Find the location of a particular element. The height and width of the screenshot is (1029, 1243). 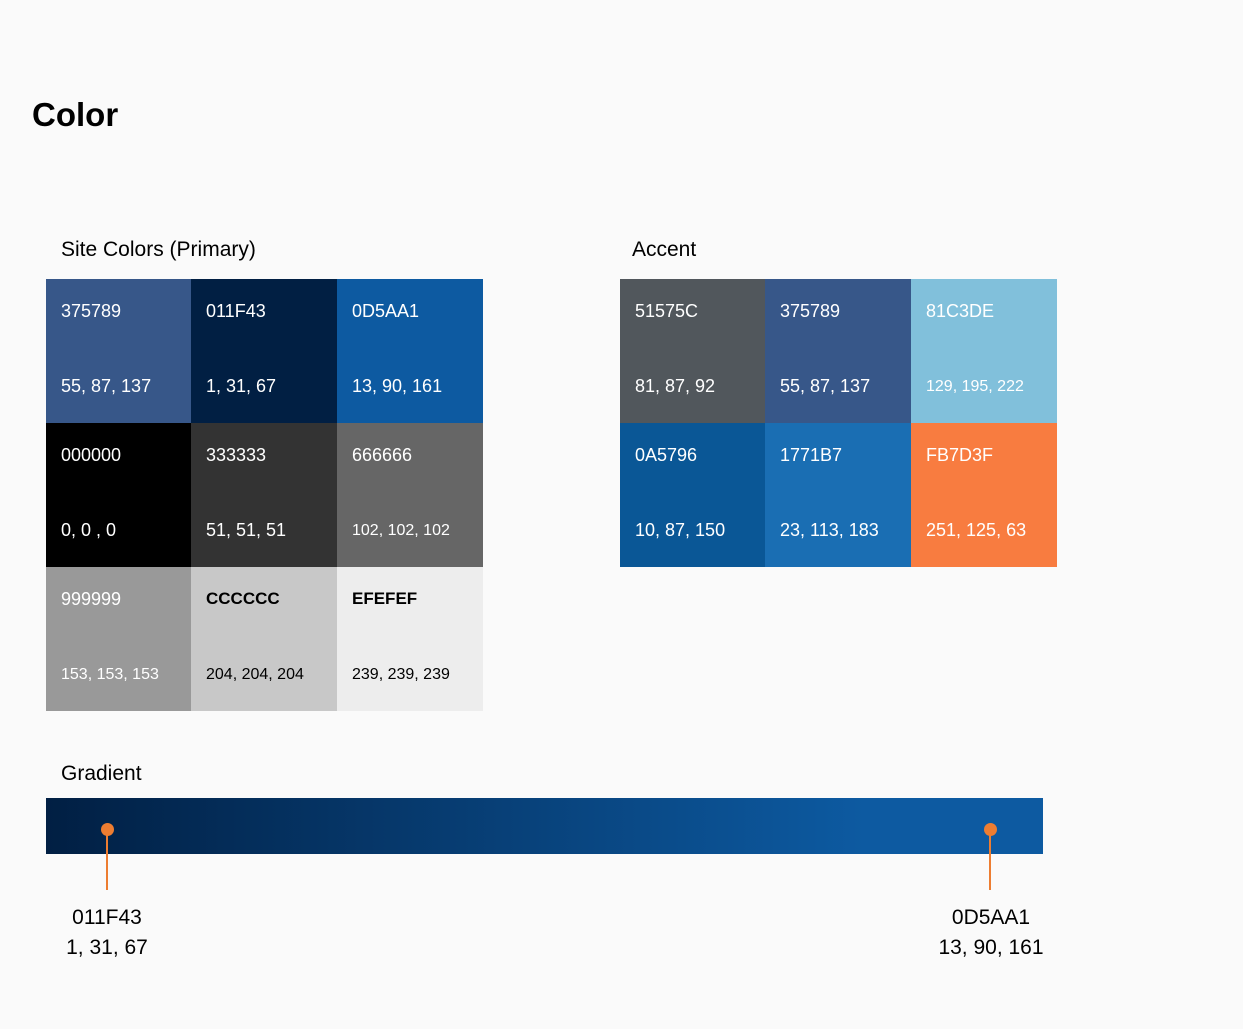

primary-section-label: Site Colors (Primary) is located at coordinates (158, 249).